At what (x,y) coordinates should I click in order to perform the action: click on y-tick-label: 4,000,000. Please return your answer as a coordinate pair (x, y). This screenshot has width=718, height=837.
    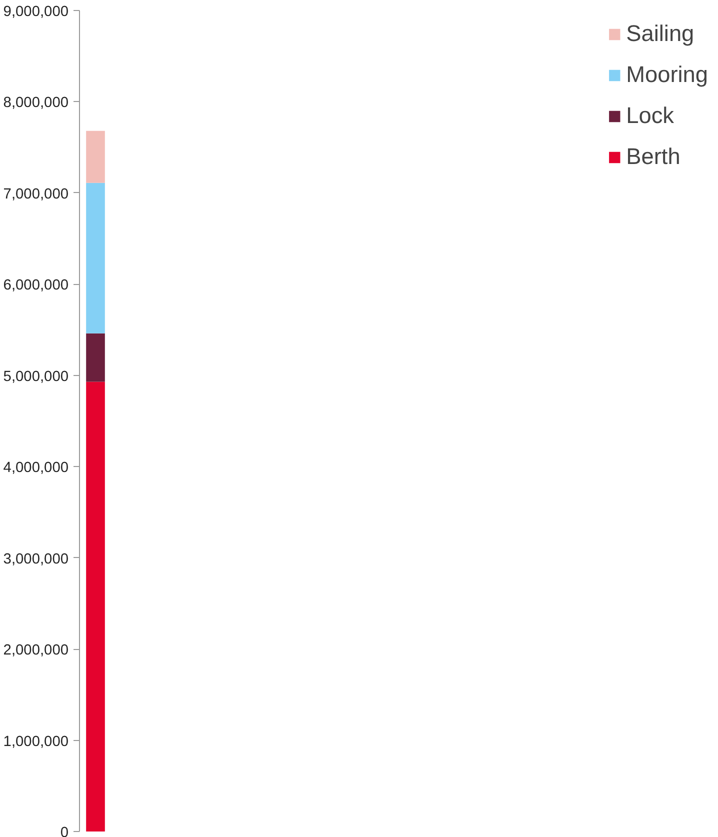
    Looking at the image, I should click on (35, 468).